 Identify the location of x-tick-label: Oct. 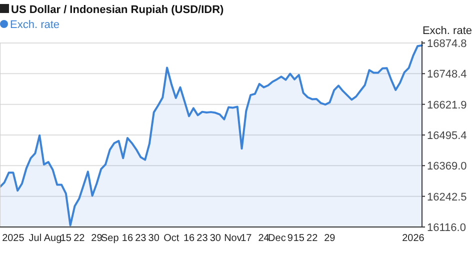
(172, 238).